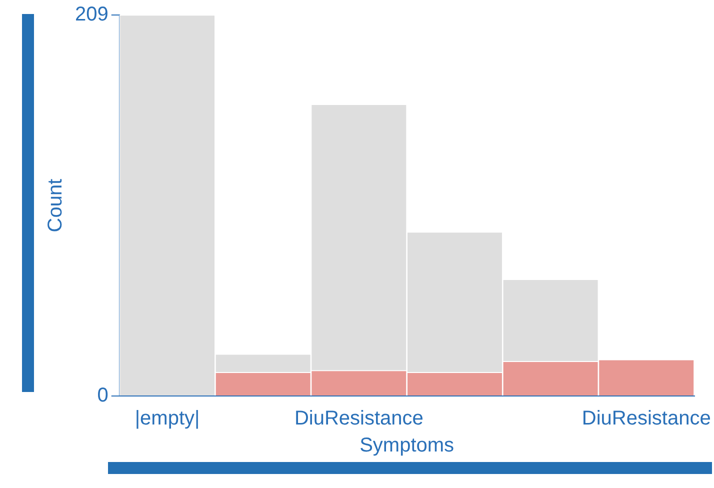 The width and height of the screenshot is (714, 488). Describe the element at coordinates (91, 15) in the screenshot. I see `y-tick-label: 209` at that location.